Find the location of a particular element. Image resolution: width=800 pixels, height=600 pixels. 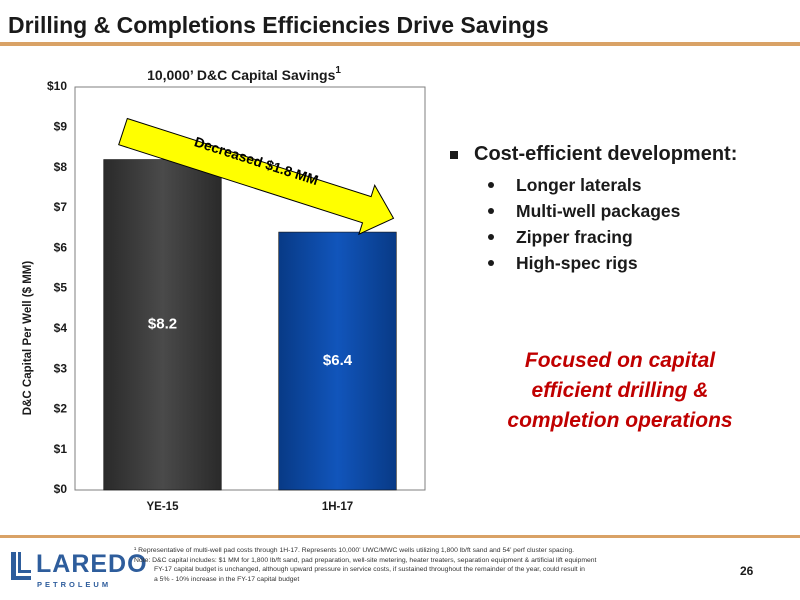

logo-subtitle: PETROLEUM is located at coordinates (74, 584).